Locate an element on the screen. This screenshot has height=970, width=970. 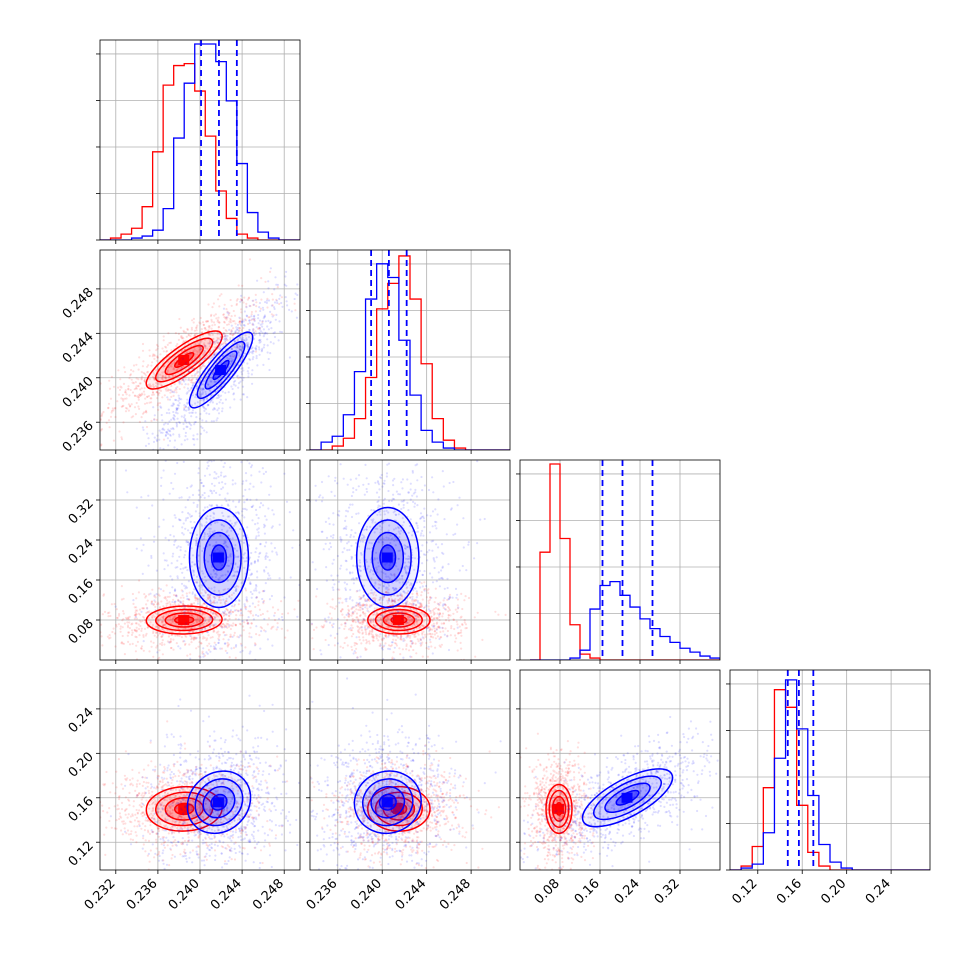
blue-density-peak is located at coordinates (218, 557).